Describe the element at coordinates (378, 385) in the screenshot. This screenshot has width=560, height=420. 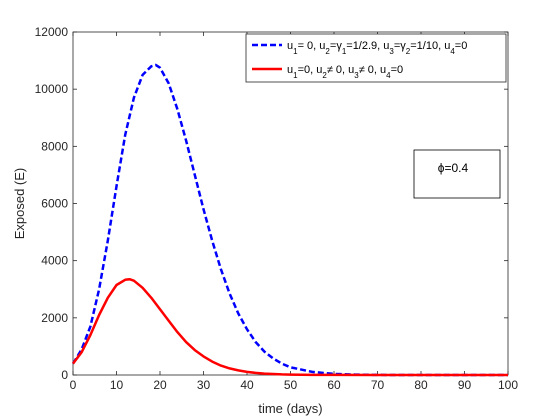
I see `x-tick-label: 70` at that location.